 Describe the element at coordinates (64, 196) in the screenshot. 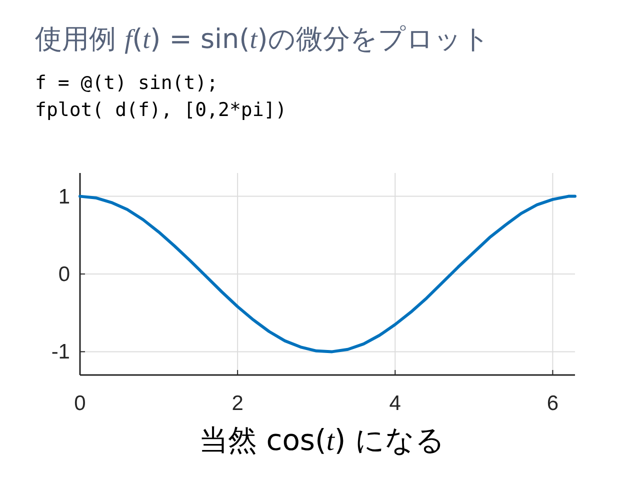

I see `y-tick-label: 1` at that location.